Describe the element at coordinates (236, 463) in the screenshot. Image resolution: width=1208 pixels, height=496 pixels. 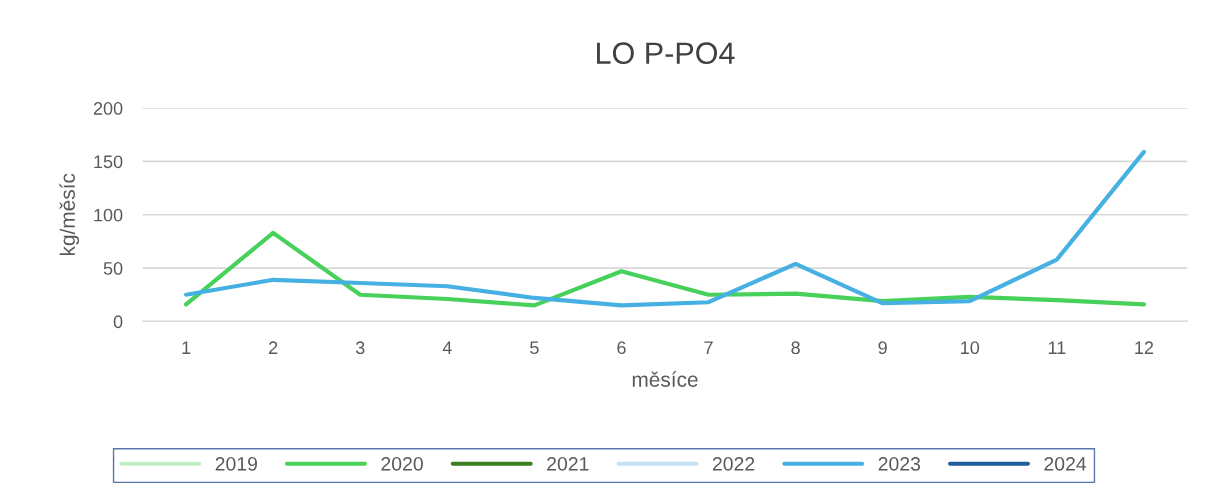
I see `legend-label: 2019` at that location.